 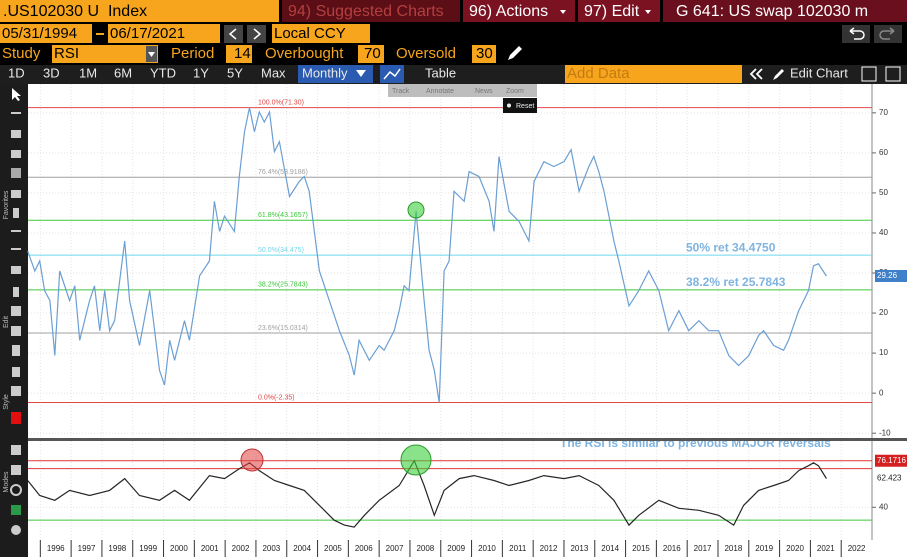 I want to click on x-tick-label: 2014, so click(x=610, y=548).